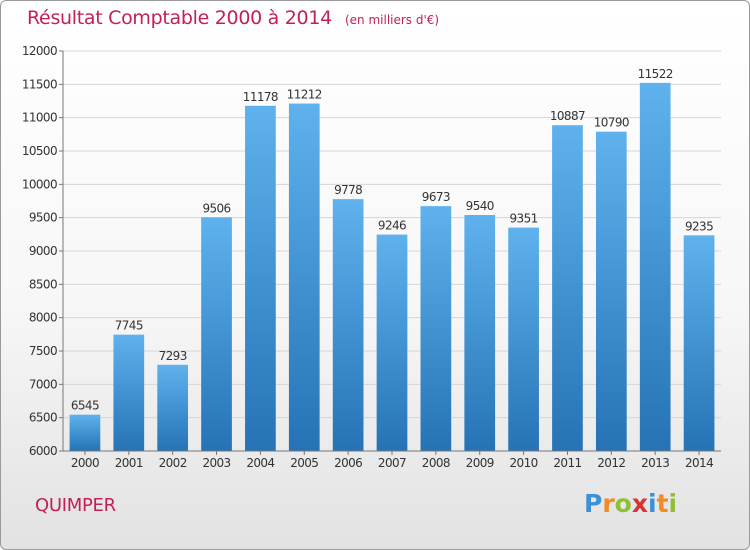  What do you see at coordinates (480, 333) in the screenshot?
I see `bar-2009` at bounding box center [480, 333].